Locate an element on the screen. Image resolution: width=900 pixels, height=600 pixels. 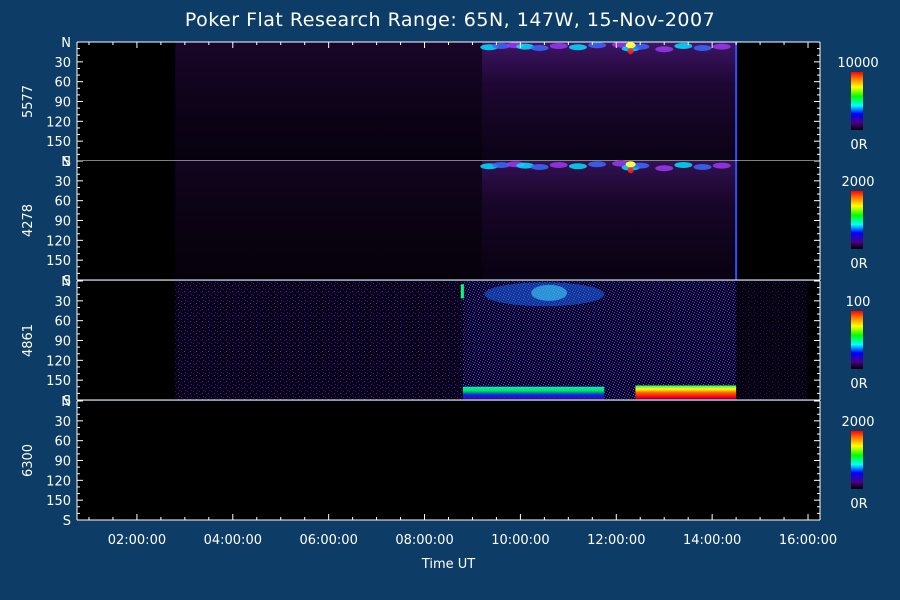
hbeta-cloud-core is located at coordinates (549, 292).